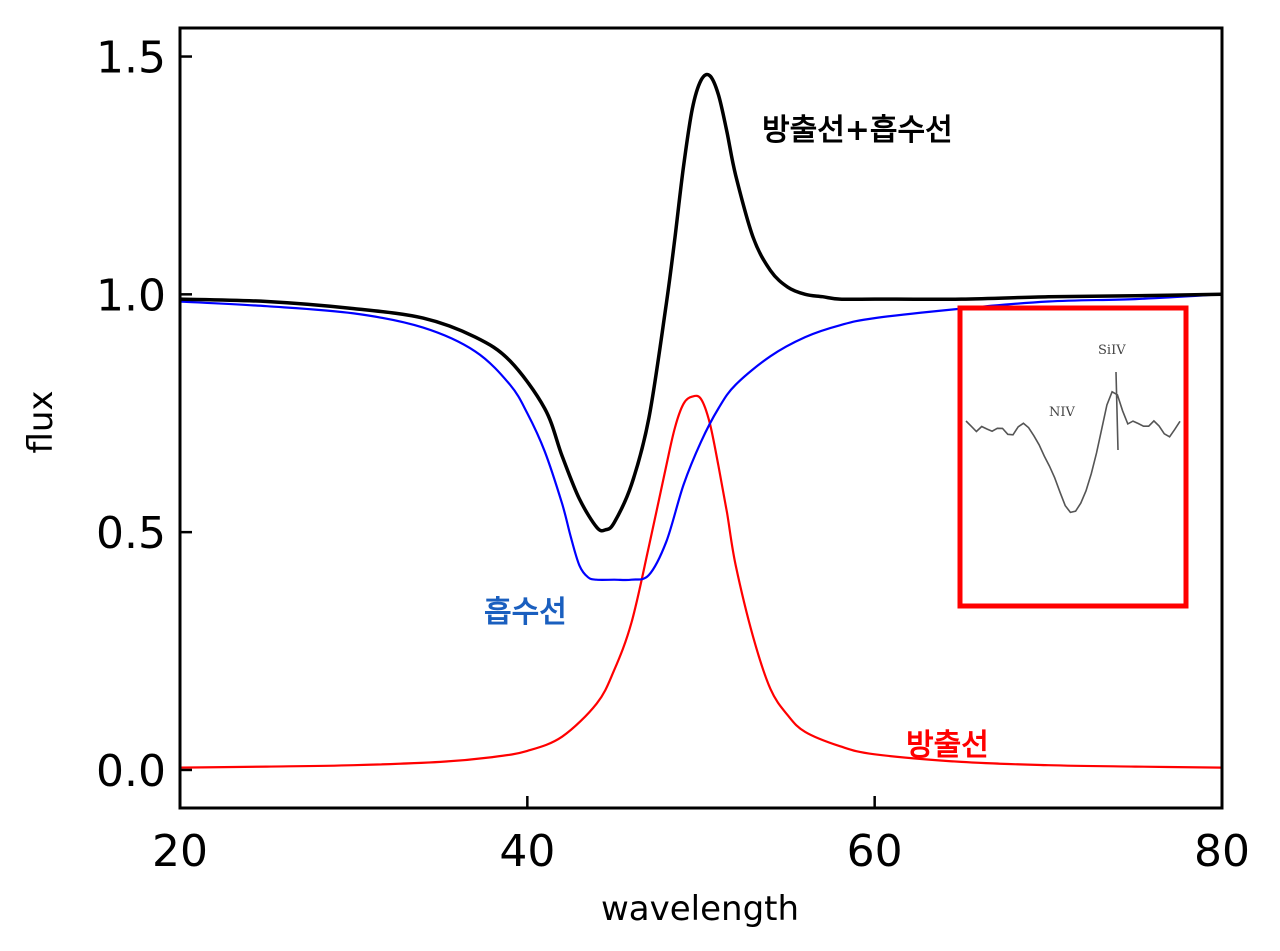 This screenshot has height=951, width=1280. Describe the element at coordinates (857, 130) in the screenshot. I see `annotation-combined: 방출선+흡수선` at that location.